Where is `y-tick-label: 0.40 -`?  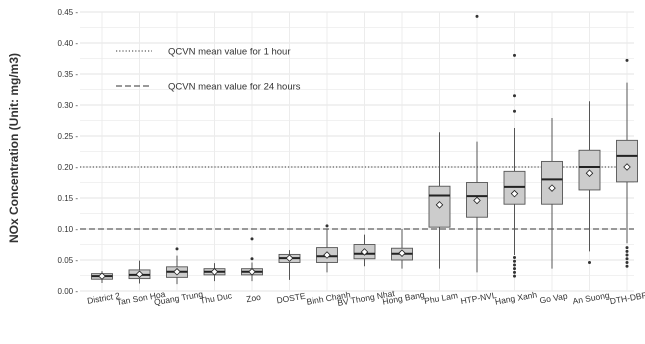 y-tick-label: 0.40 - is located at coordinates (68, 43).